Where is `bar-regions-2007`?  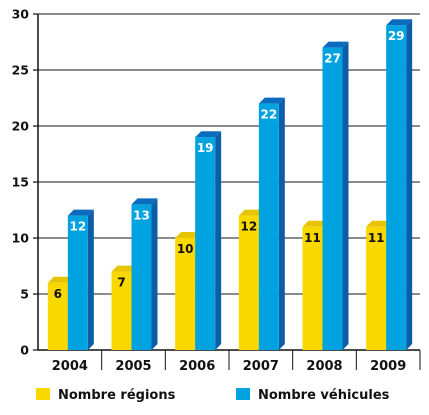
bar-regions-2007 is located at coordinates (248, 282).